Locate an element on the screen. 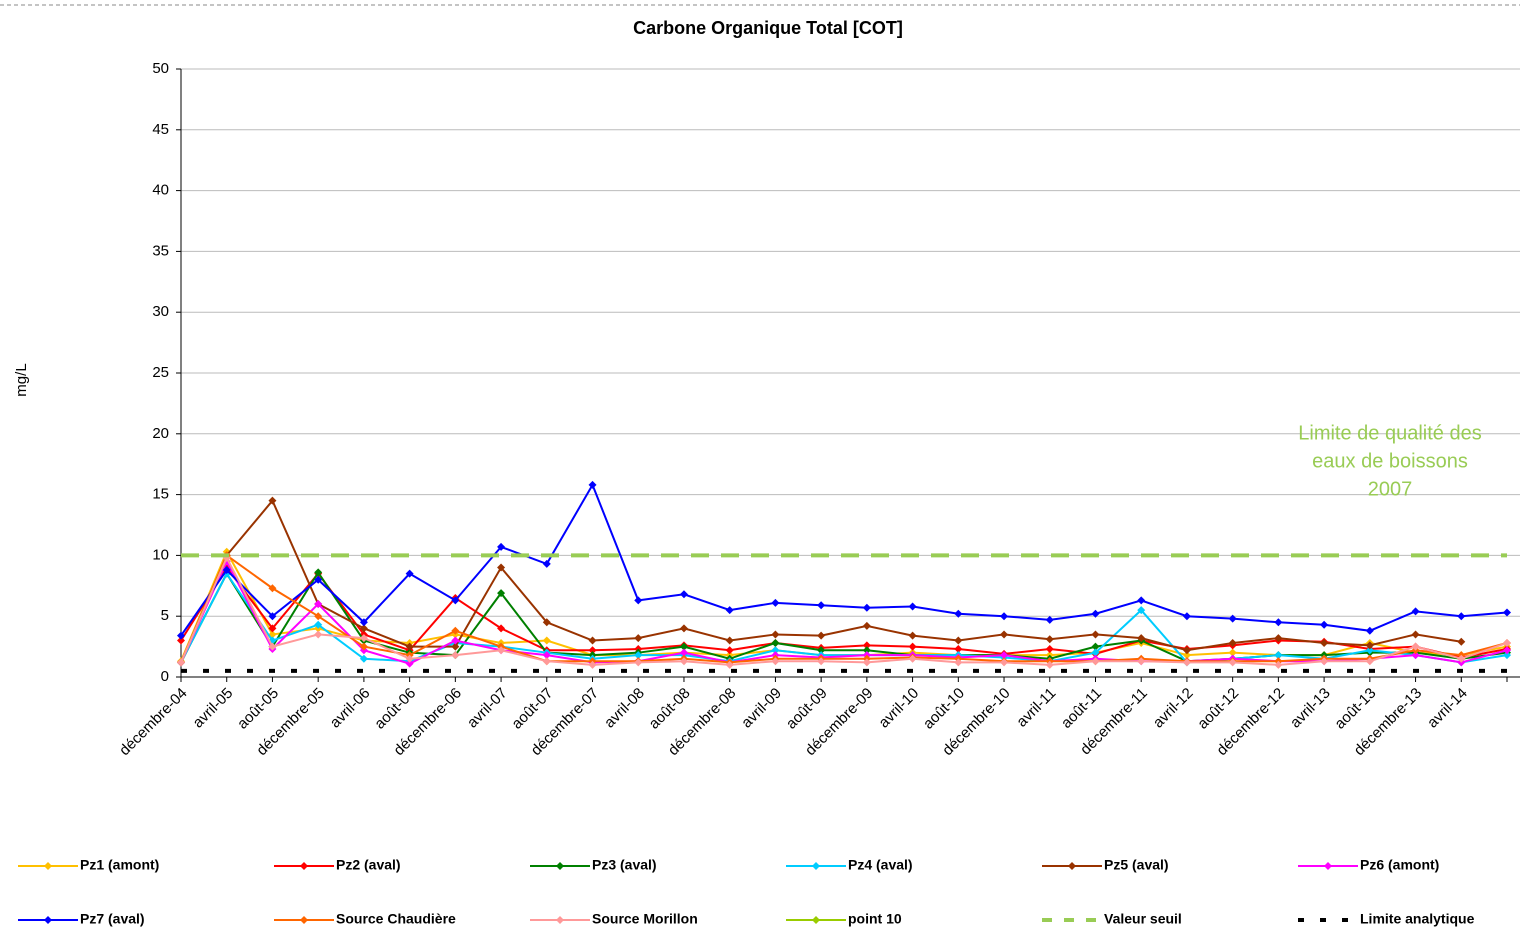 The width and height of the screenshot is (1520, 932). x-tick-label: avril-08 is located at coordinates (624, 708).